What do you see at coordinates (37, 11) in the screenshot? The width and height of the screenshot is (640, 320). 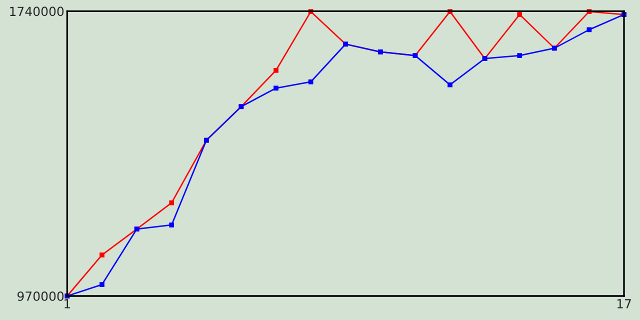 I see `y-tick-label: 1740000` at bounding box center [37, 11].